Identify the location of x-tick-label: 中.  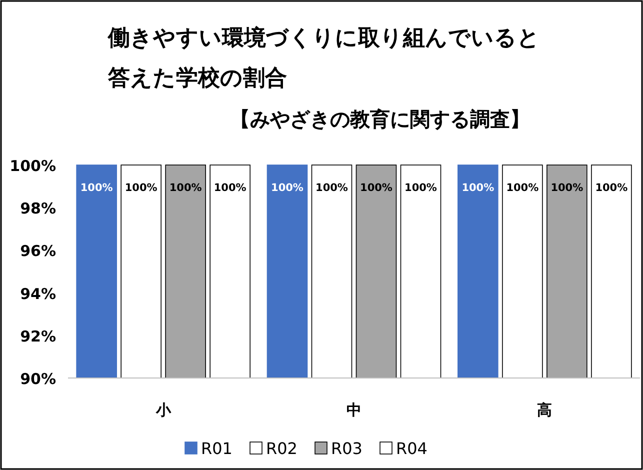
(354, 410).